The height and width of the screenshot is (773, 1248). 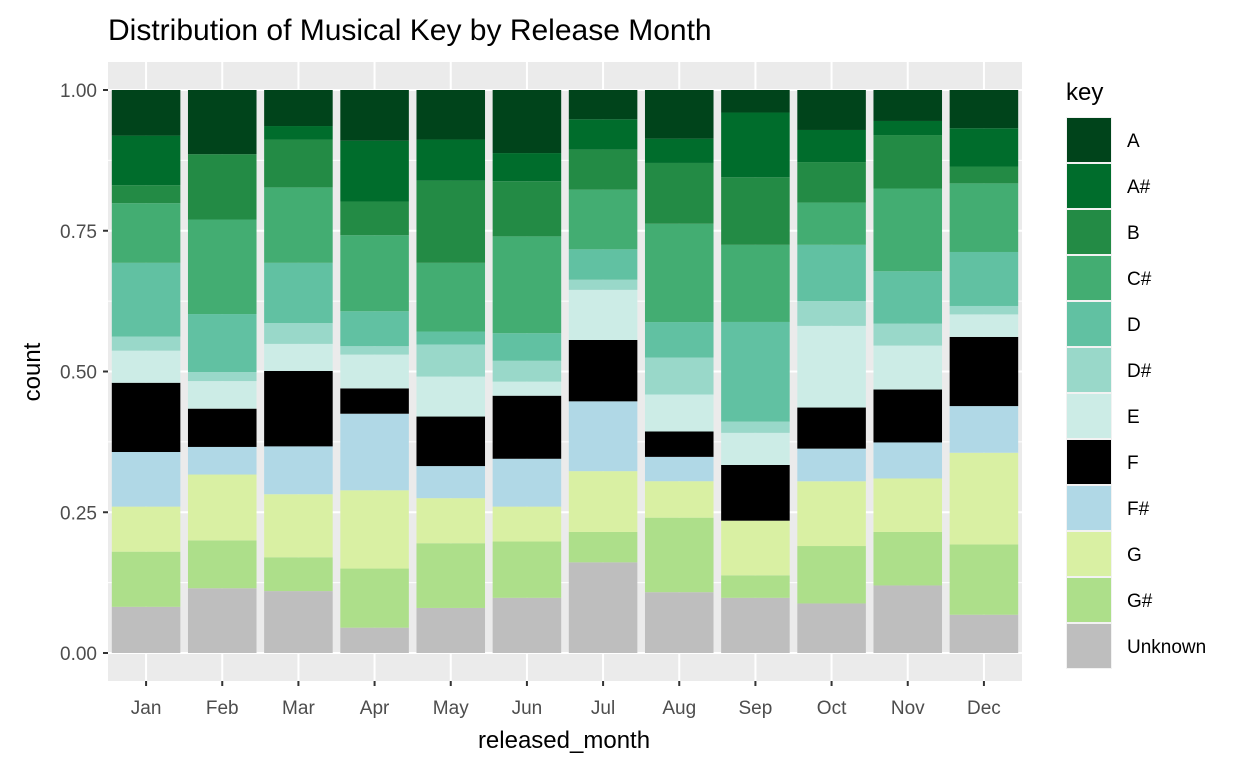 I want to click on bar-segment-jan-asharp, so click(x=146, y=160).